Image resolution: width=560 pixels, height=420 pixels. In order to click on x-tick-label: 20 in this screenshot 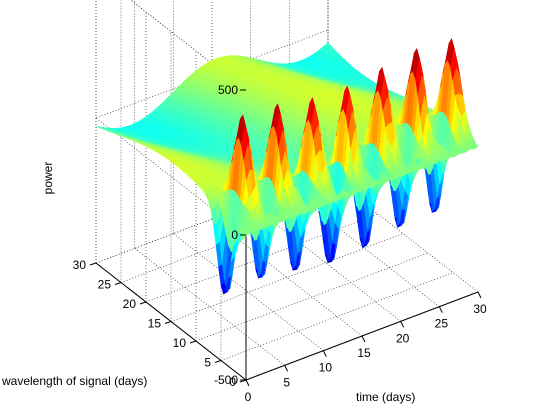, I will do `click(403, 338)`.